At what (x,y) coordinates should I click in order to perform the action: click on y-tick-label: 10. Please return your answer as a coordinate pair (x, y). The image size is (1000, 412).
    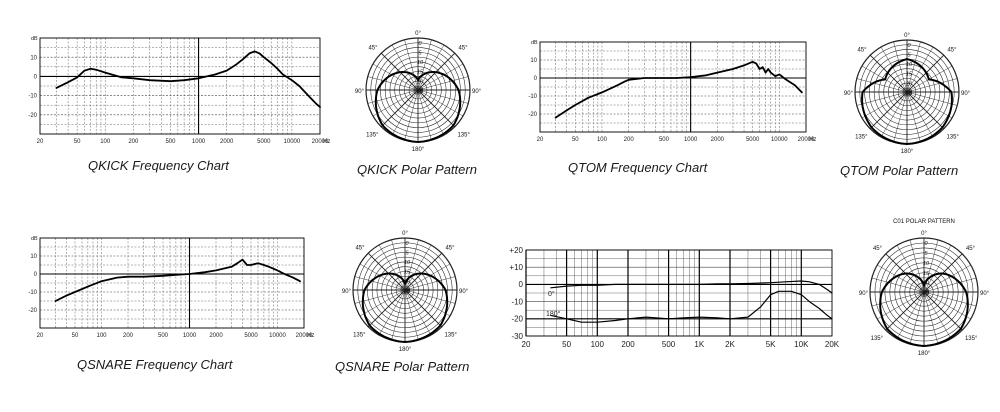
    Looking at the image, I should click on (33, 58).